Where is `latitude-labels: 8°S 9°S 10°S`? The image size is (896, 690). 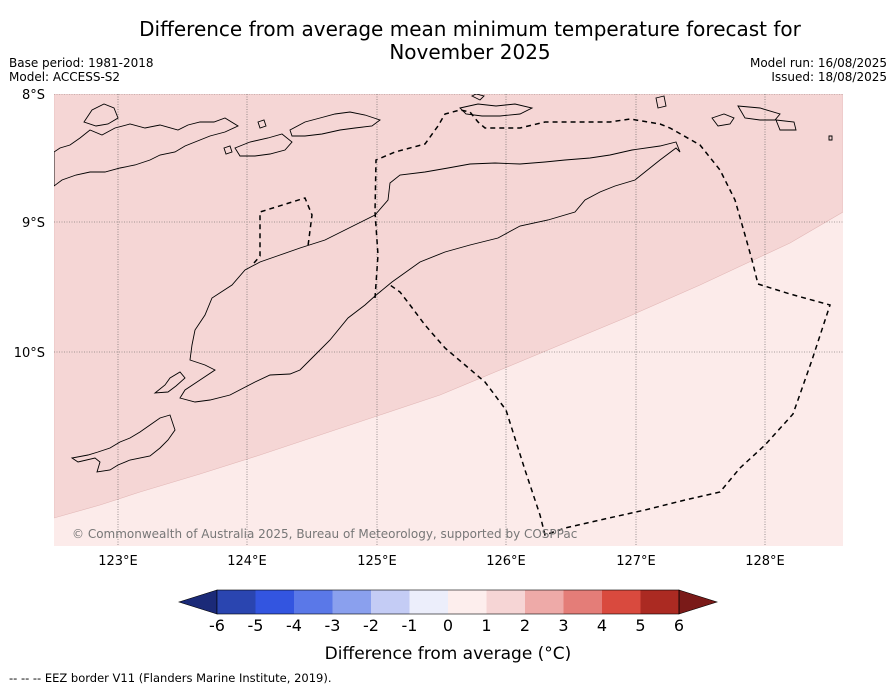
latitude-labels: 8°S 9°S 10°S is located at coordinates (29, 224).